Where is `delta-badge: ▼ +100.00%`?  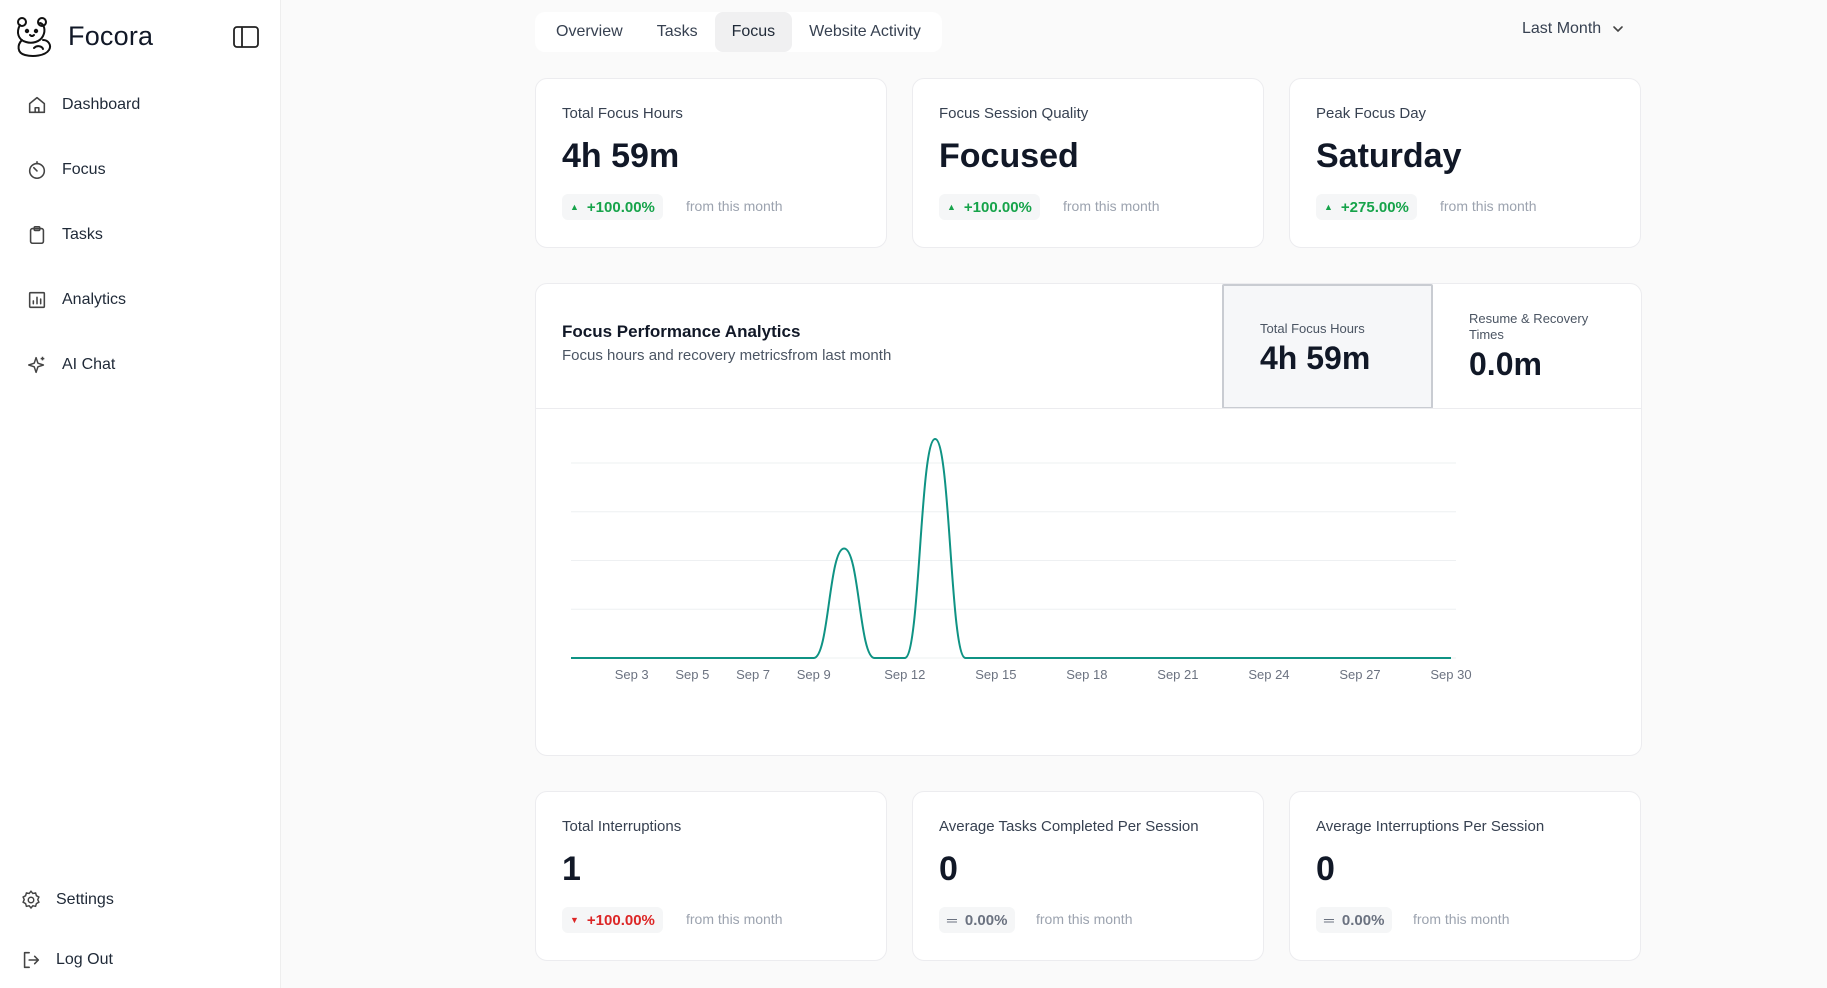
delta-badge: ▼ +100.00% is located at coordinates (612, 920).